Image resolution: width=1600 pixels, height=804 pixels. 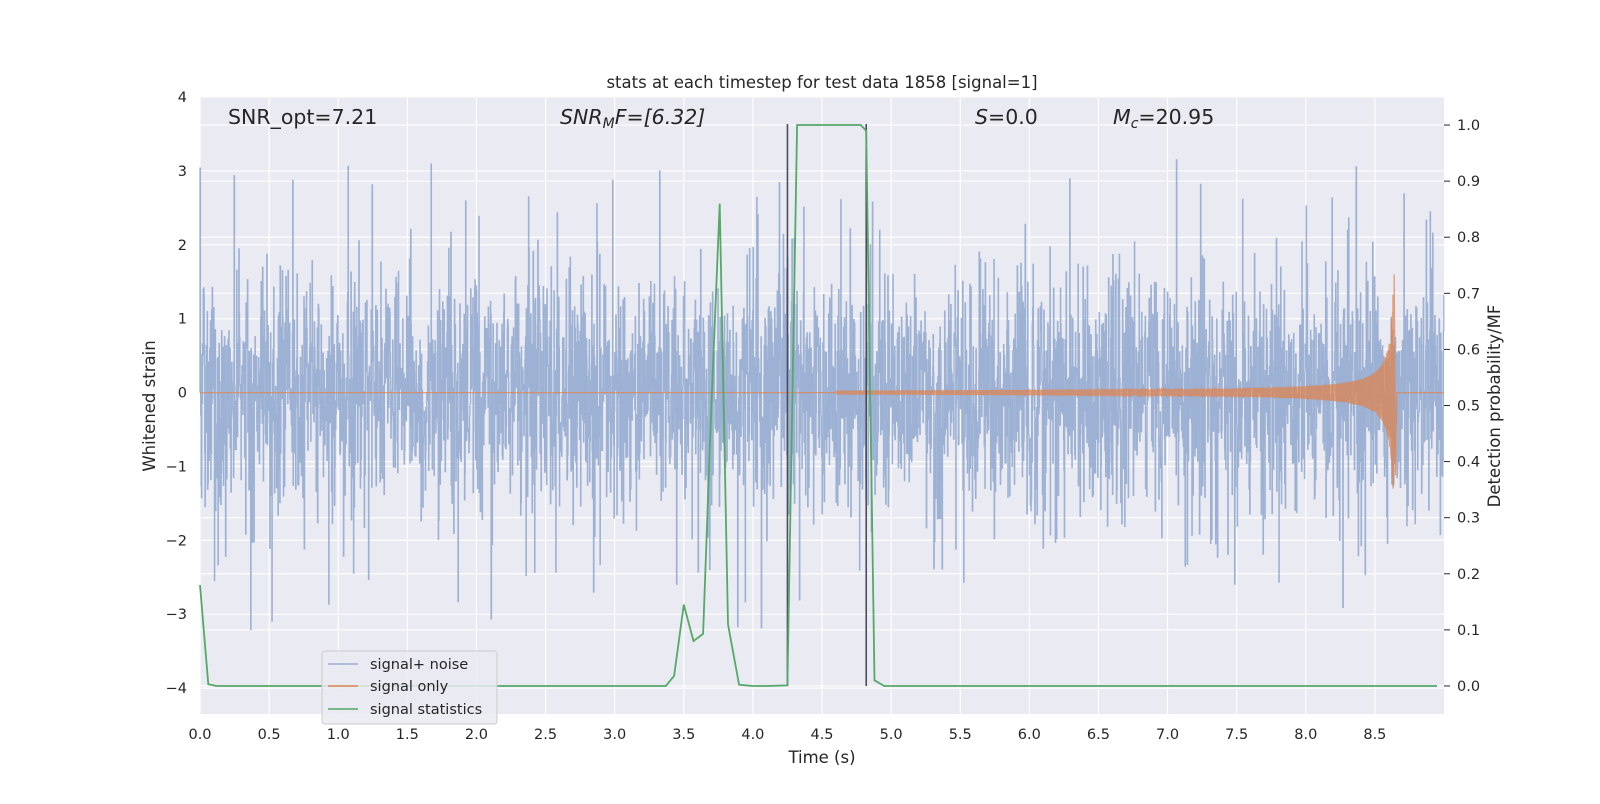 What do you see at coordinates (581, 117) in the screenshot?
I see `annotation-snr-mf-base: SNR` at bounding box center [581, 117].